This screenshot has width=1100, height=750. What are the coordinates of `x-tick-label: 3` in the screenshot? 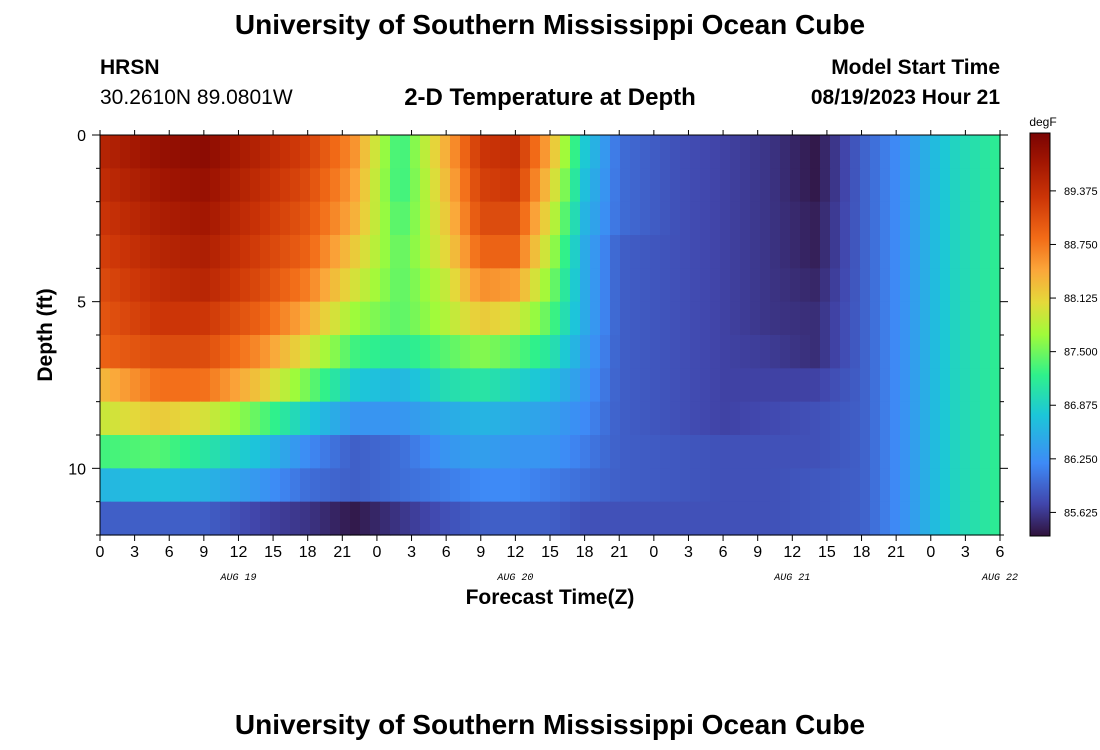 It's located at (688, 552).